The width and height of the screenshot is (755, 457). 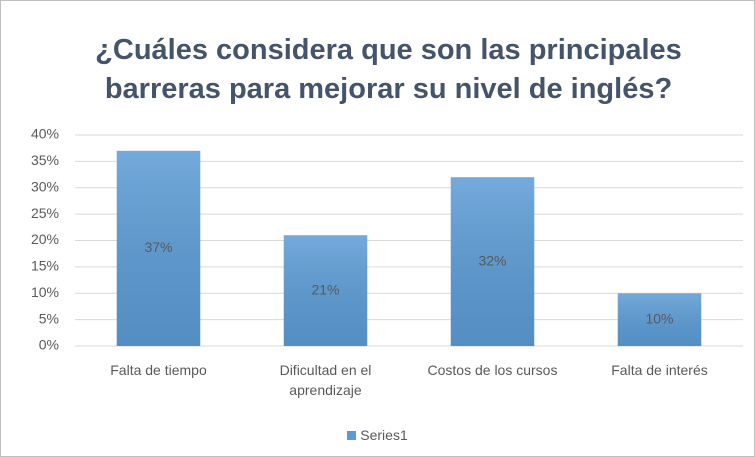 I want to click on legend: Series1, so click(x=377, y=435).